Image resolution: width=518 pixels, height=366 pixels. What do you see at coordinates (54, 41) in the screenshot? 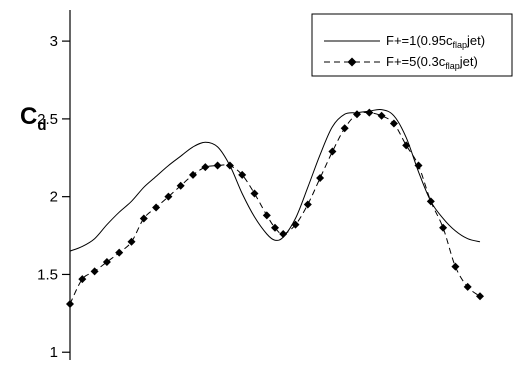
I see `y-tick-label: 3` at bounding box center [54, 41].